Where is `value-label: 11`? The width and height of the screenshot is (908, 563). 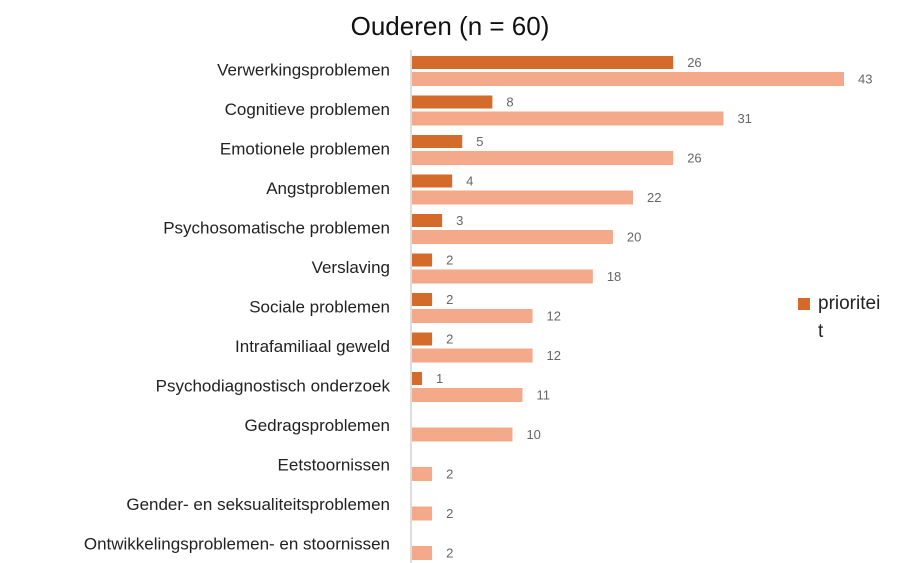
value-label: 11 is located at coordinates (544, 394).